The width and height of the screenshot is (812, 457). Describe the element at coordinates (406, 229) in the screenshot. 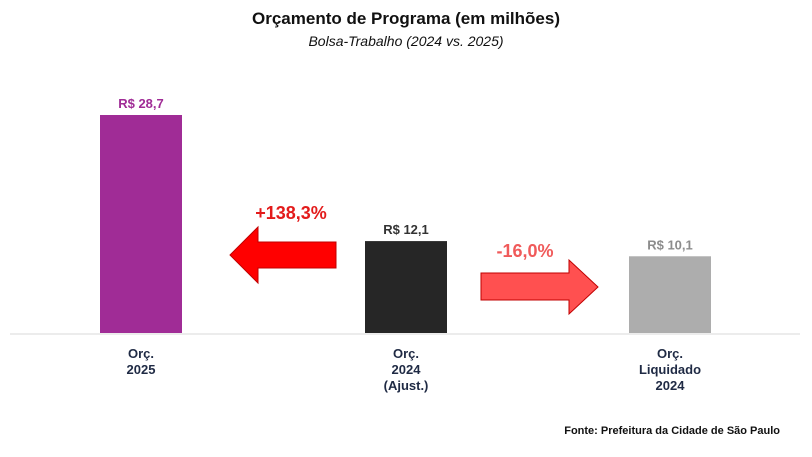

I see `data-label-1: R$ 12,1` at that location.